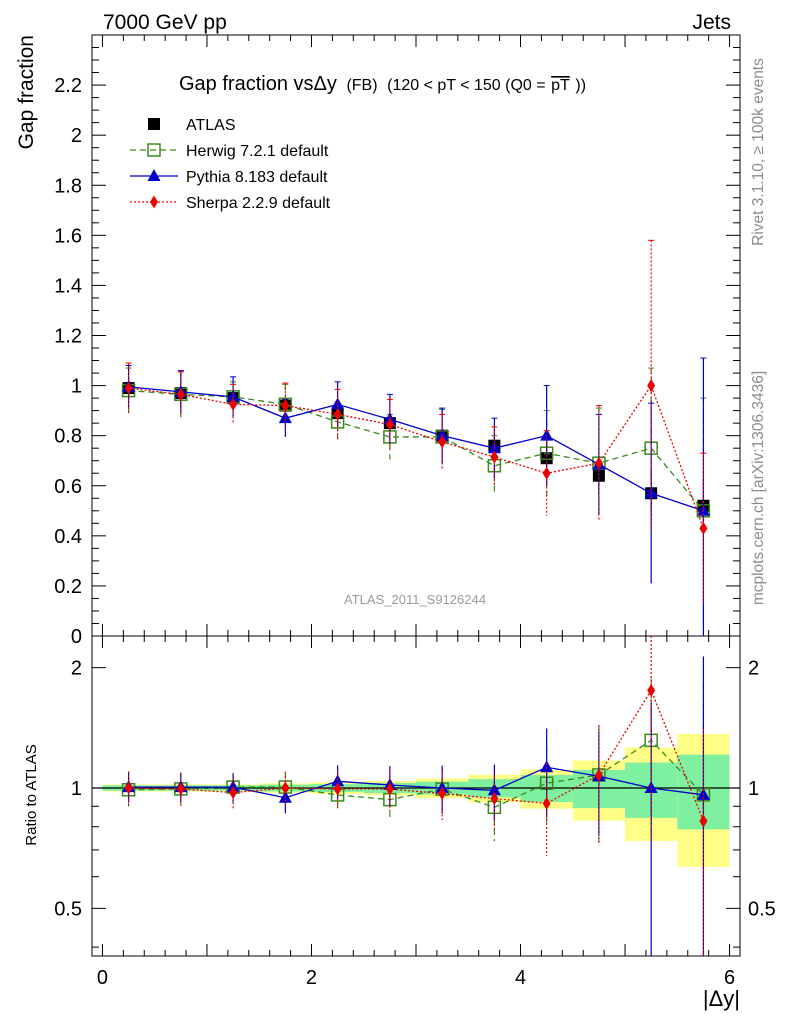 The height and width of the screenshot is (1024, 786). What do you see at coordinates (711, 22) in the screenshot?
I see `header-right: Jets` at bounding box center [711, 22].